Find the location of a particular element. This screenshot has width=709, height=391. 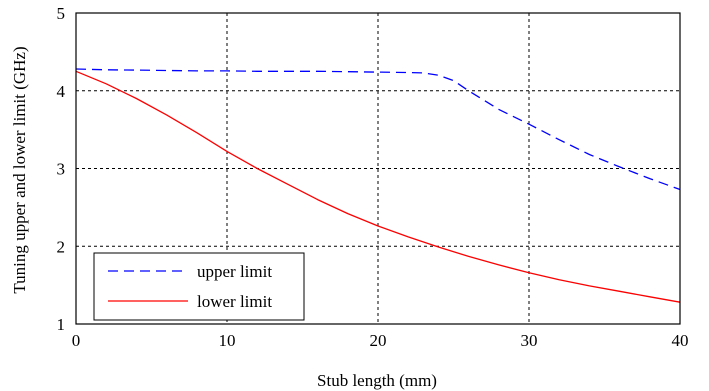

y-tick-label: 1 is located at coordinates (61, 324).